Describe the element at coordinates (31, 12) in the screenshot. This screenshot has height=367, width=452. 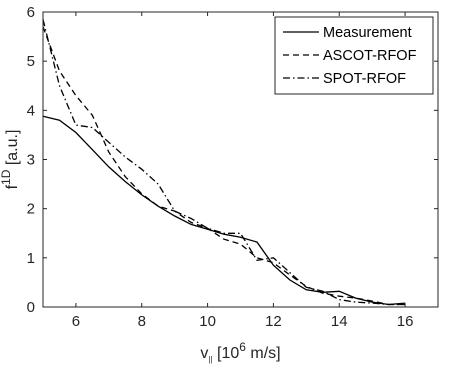
I see `y-tick-label: 6` at that location.